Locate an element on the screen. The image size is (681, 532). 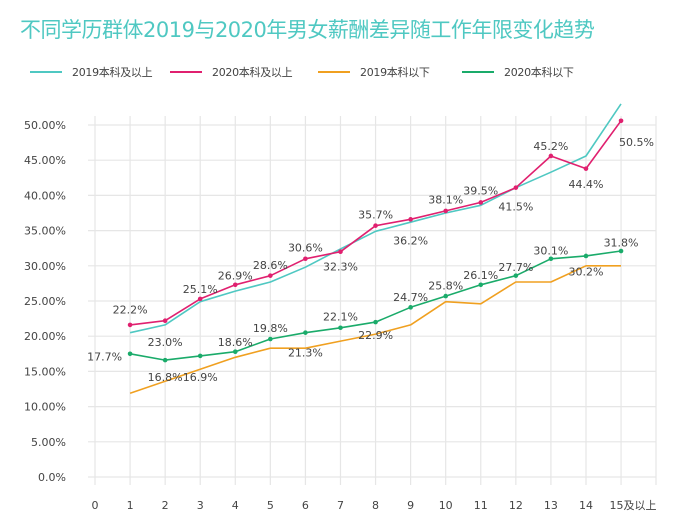
data-label: 41.5% is located at coordinates (515, 207).